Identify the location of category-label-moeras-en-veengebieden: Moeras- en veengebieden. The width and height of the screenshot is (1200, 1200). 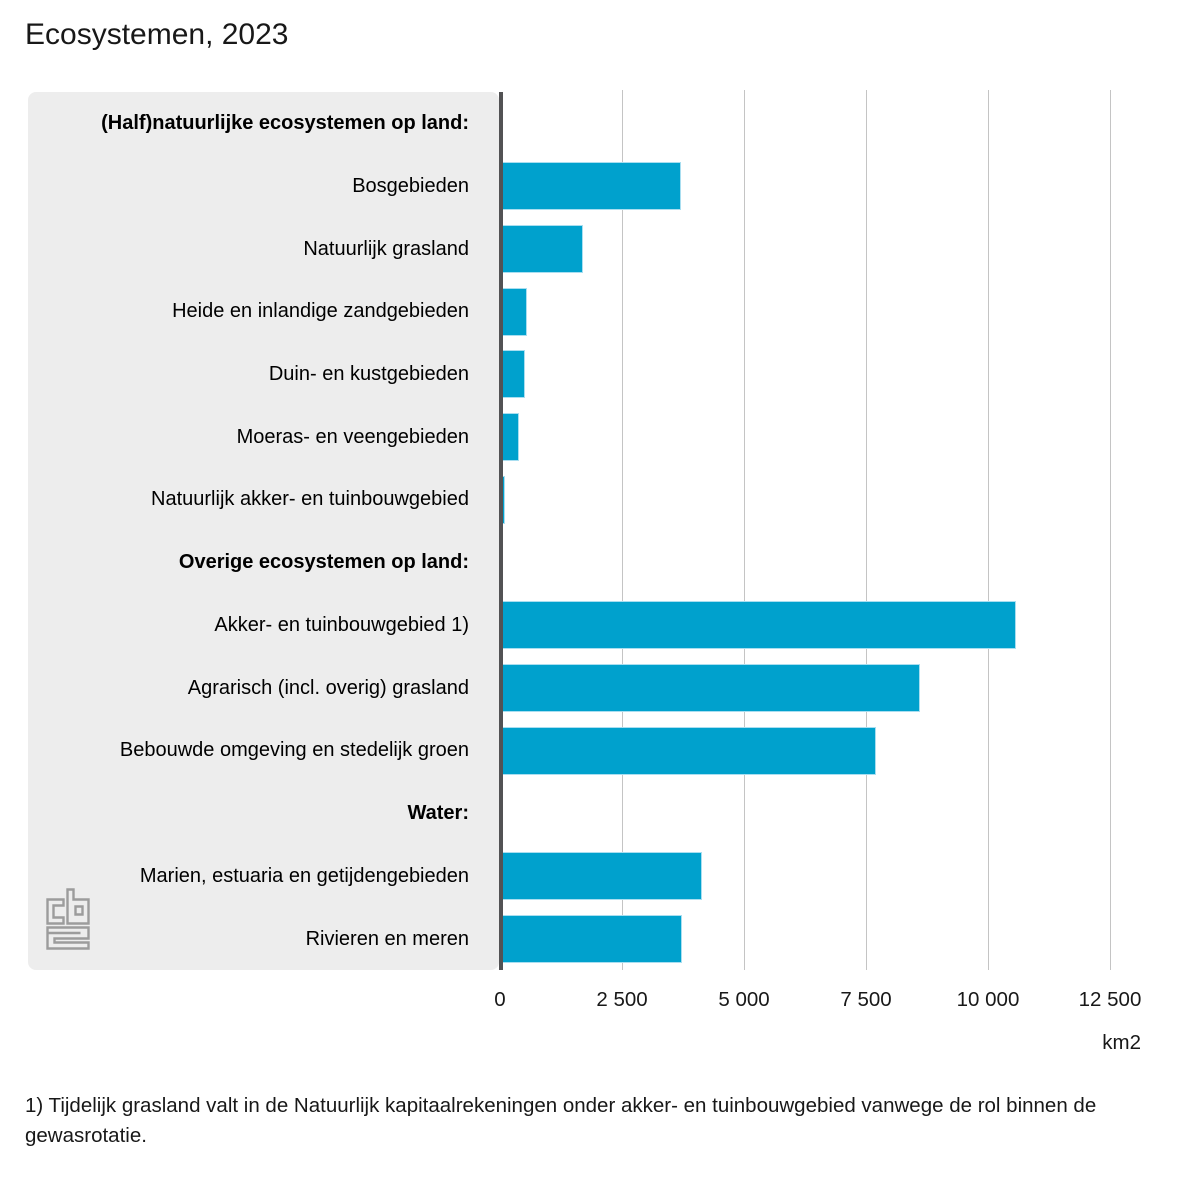
(248, 437).